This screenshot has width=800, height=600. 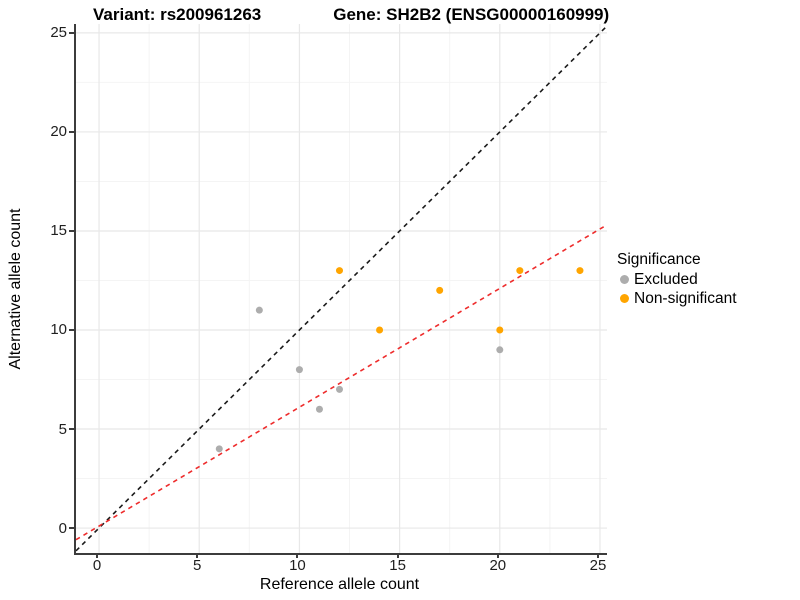 What do you see at coordinates (62, 528) in the screenshot?
I see `y-tick-label: 0` at bounding box center [62, 528].